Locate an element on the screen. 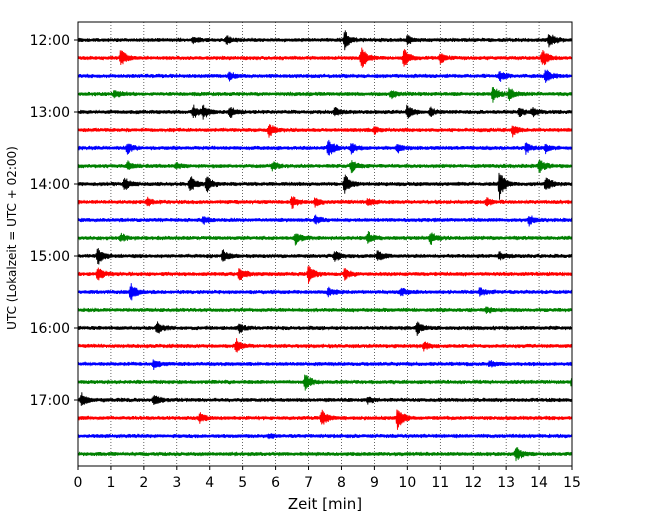 The height and width of the screenshot is (520, 650). x-tick-label: 9 is located at coordinates (374, 483).